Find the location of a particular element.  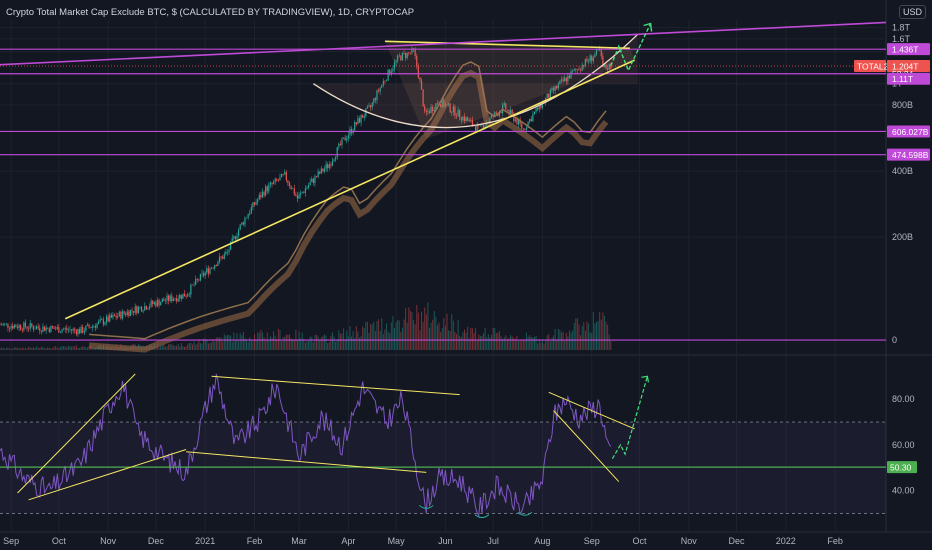

currency-button: USD is located at coordinates (913, 12).